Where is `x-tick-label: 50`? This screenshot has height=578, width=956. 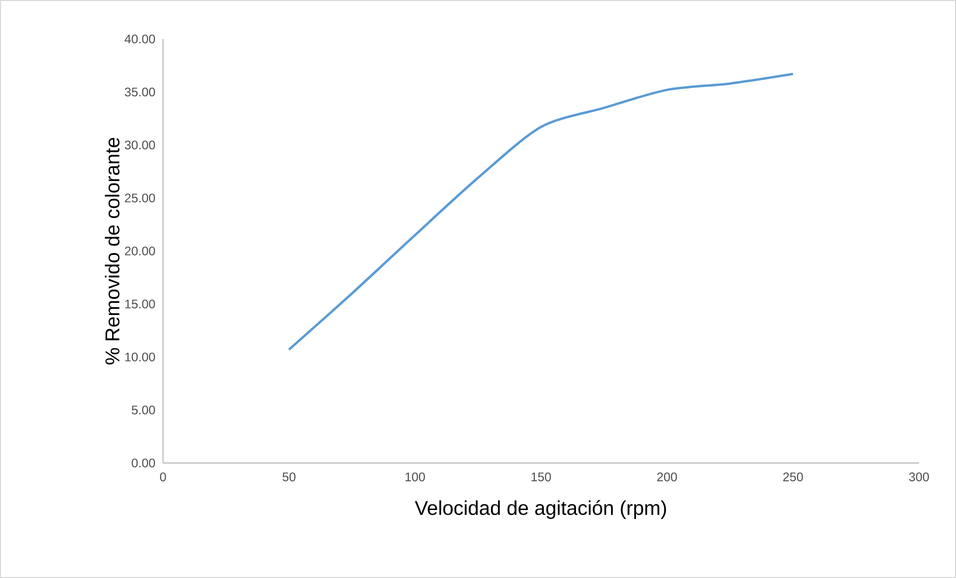 x-tick-label: 50 is located at coordinates (289, 477).